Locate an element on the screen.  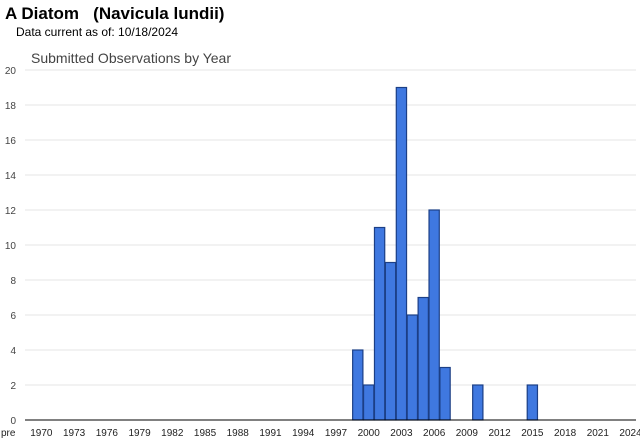
x-tick-label: 2000 is located at coordinates (369, 433).